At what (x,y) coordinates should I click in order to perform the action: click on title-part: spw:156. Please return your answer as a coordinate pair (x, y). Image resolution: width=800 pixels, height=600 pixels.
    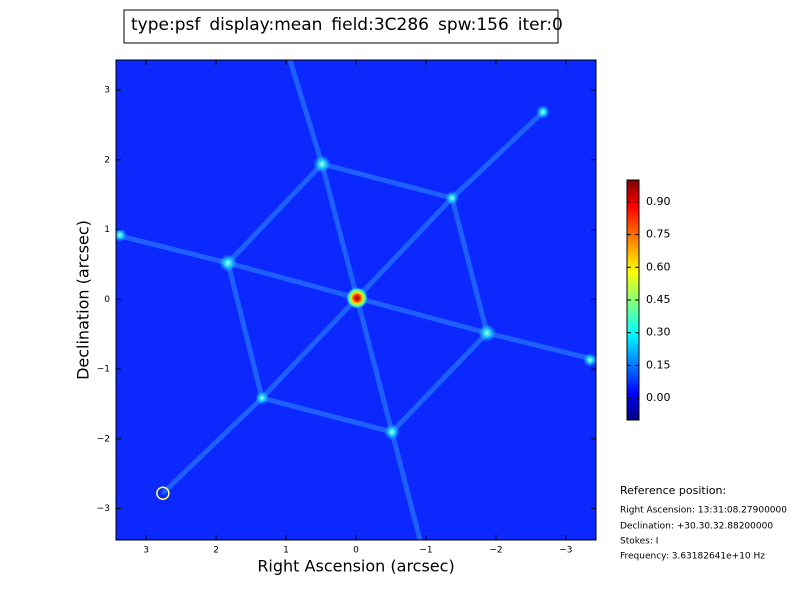
    Looking at the image, I should click on (473, 25).